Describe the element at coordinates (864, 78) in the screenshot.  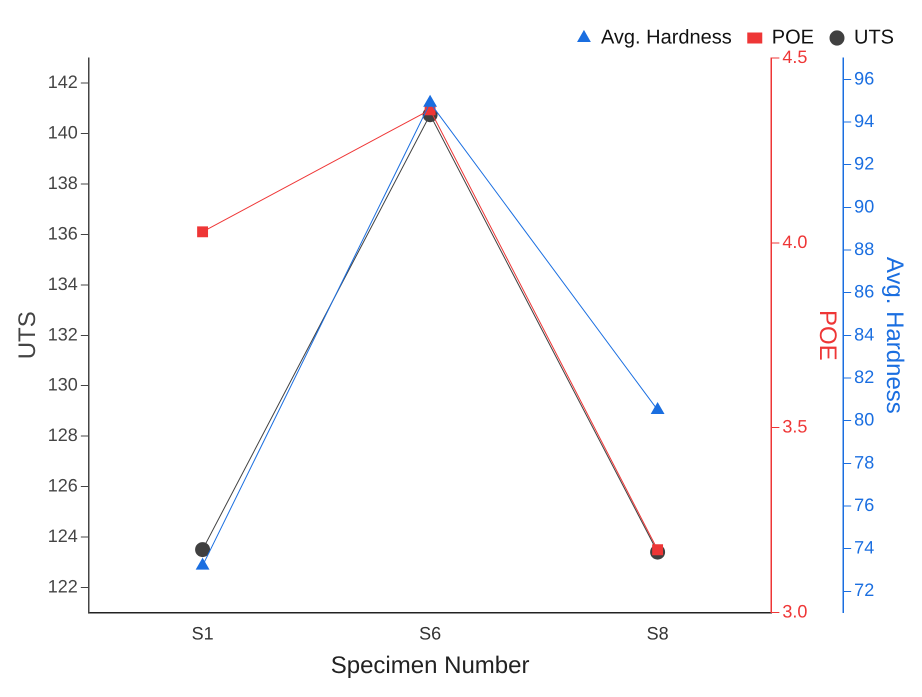
I see `y3-tick-label: 96` at that location.